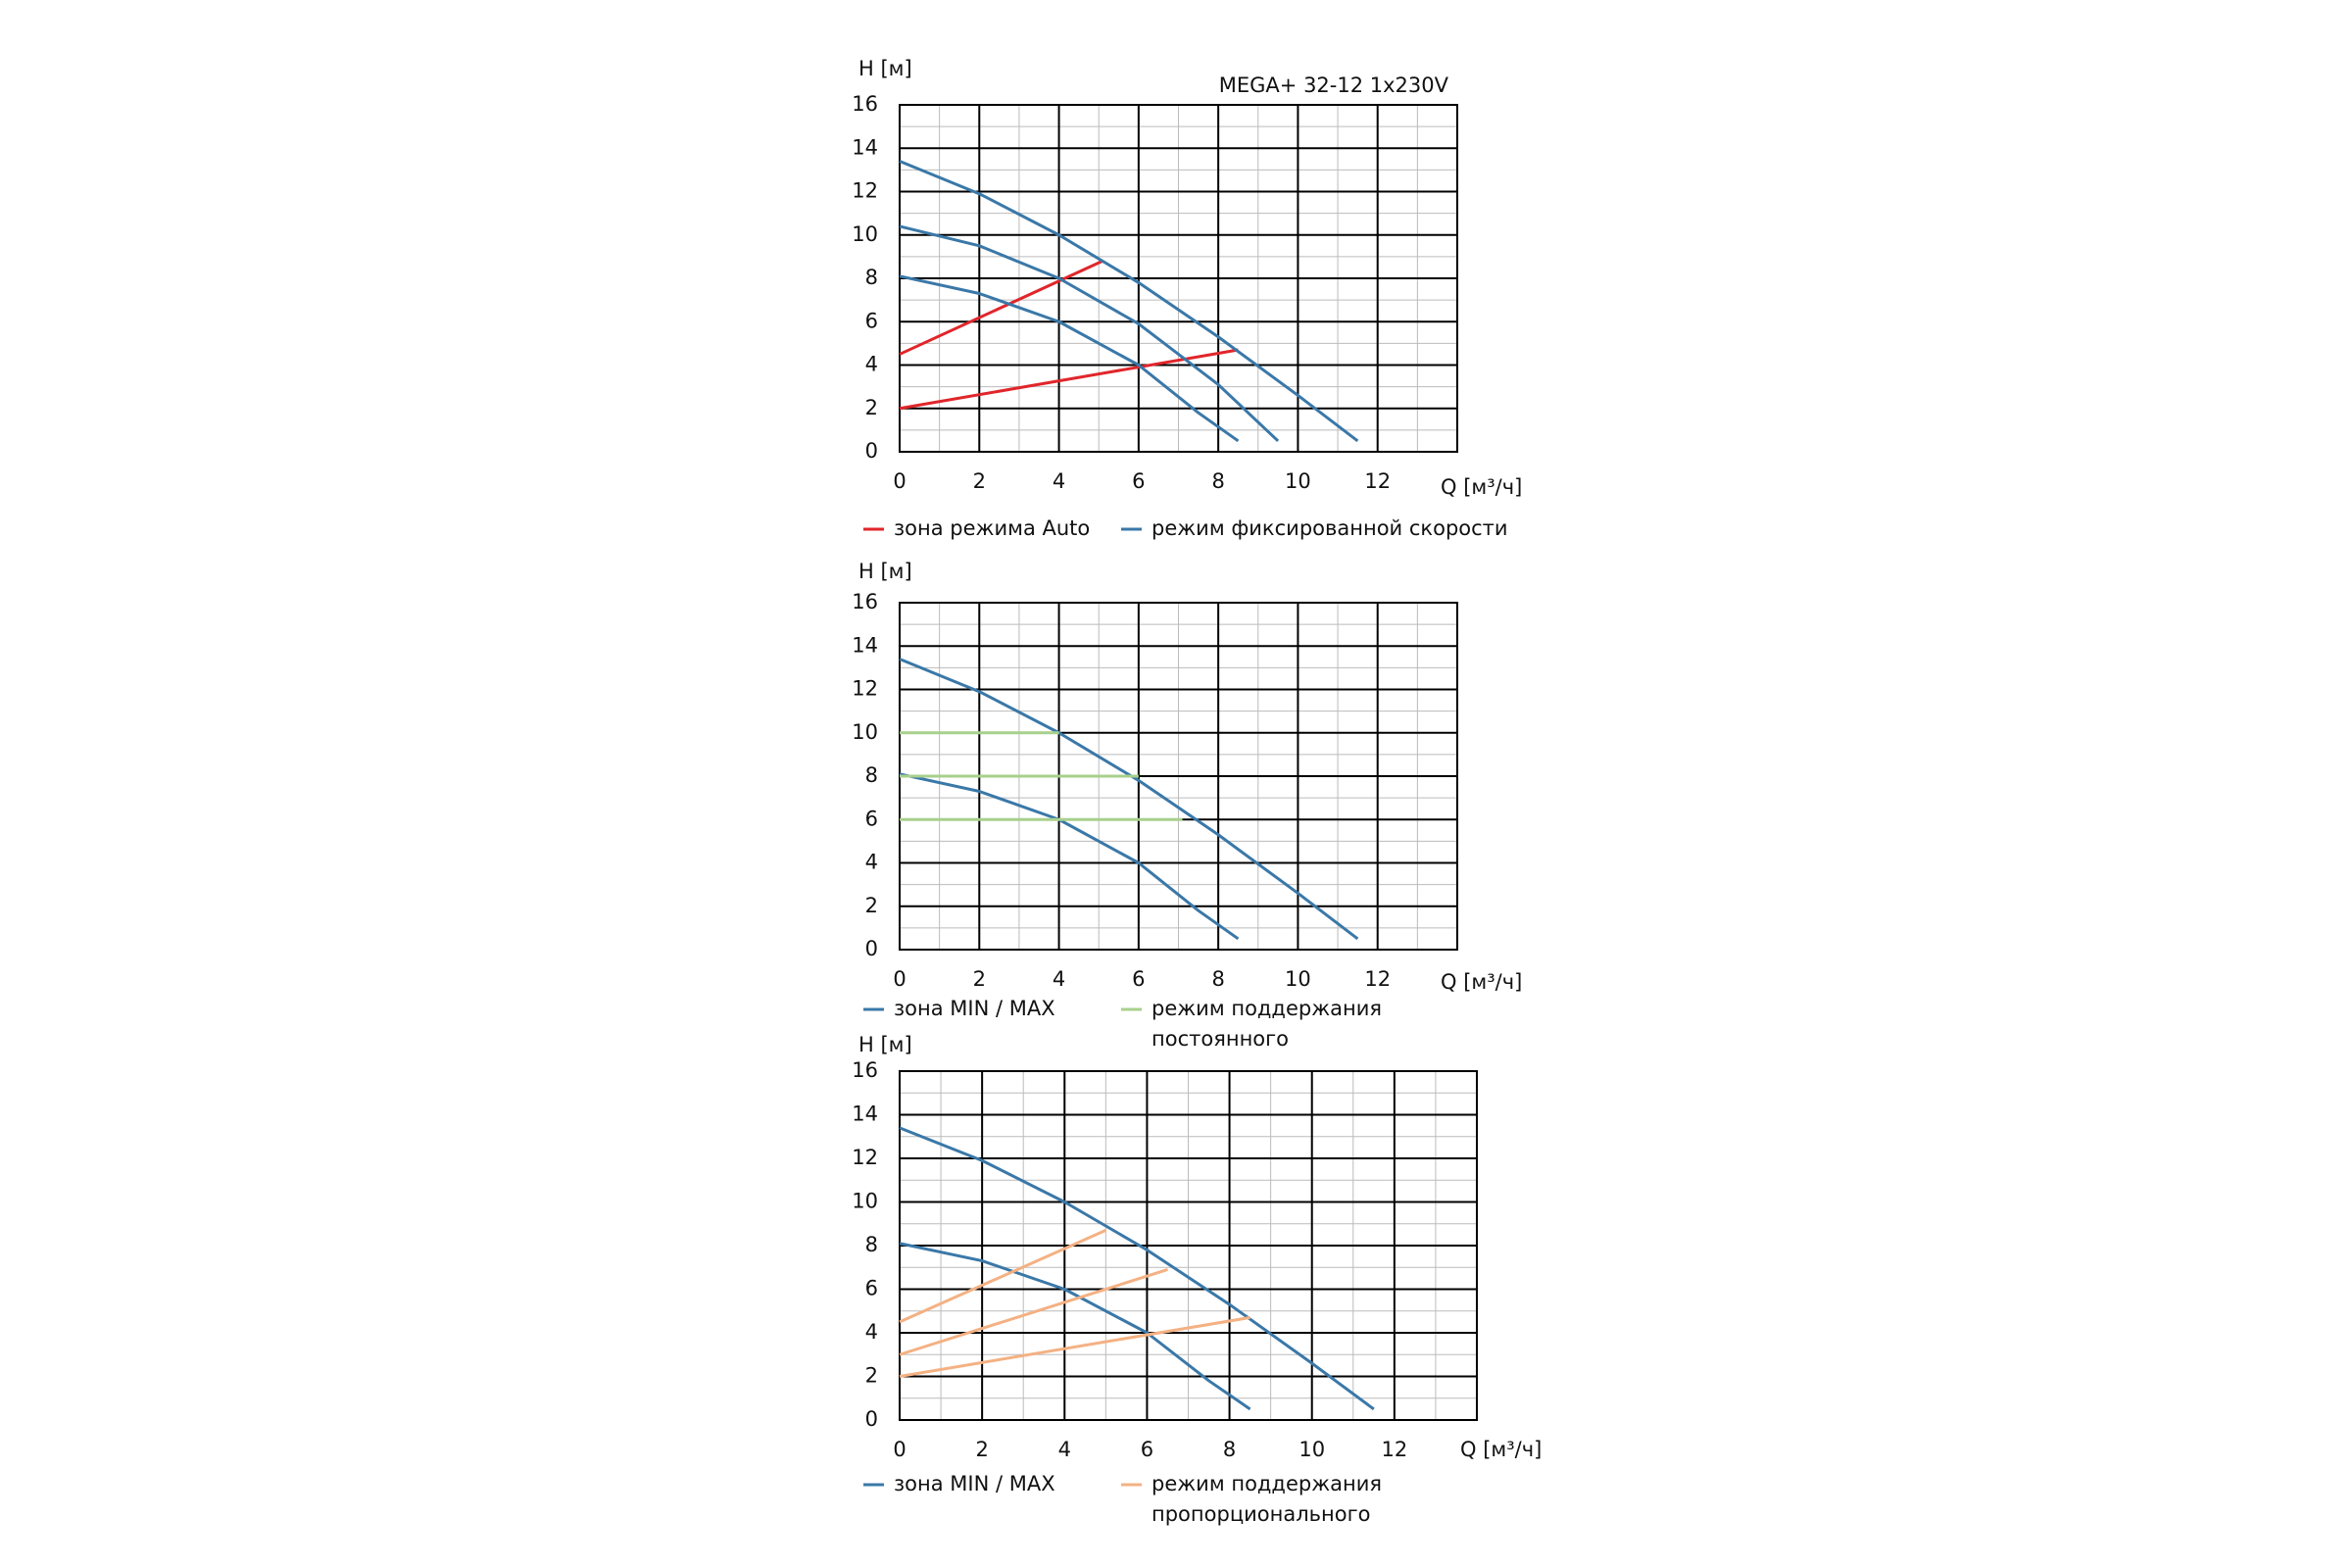  I want to click on legend-item: зона режима Auto, so click(992, 528).